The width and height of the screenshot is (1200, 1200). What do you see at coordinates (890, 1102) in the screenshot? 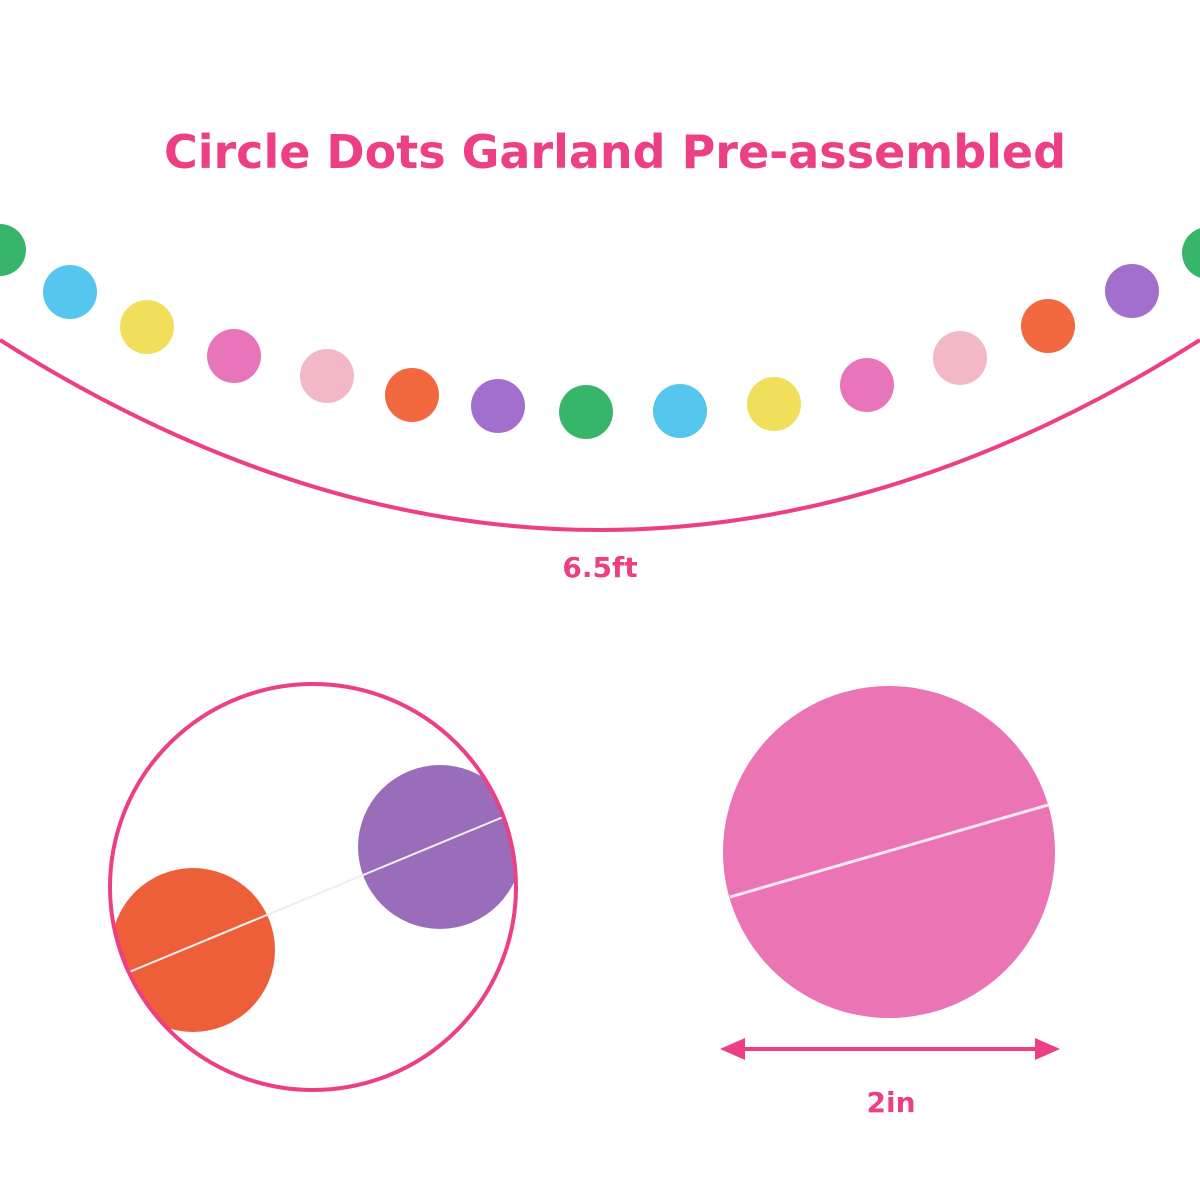
I see `size-label: 2in` at bounding box center [890, 1102].